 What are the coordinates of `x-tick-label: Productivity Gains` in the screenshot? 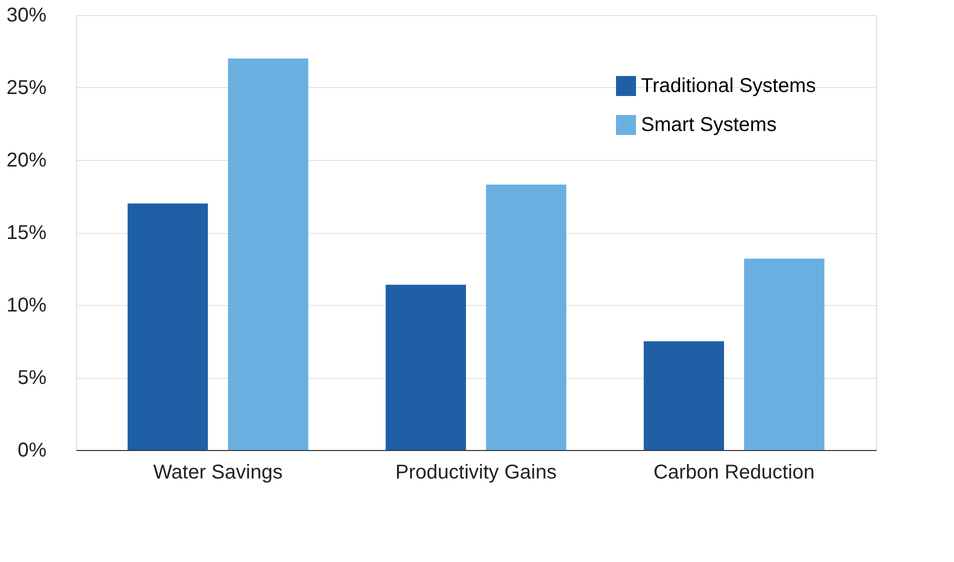 It's located at (476, 473).